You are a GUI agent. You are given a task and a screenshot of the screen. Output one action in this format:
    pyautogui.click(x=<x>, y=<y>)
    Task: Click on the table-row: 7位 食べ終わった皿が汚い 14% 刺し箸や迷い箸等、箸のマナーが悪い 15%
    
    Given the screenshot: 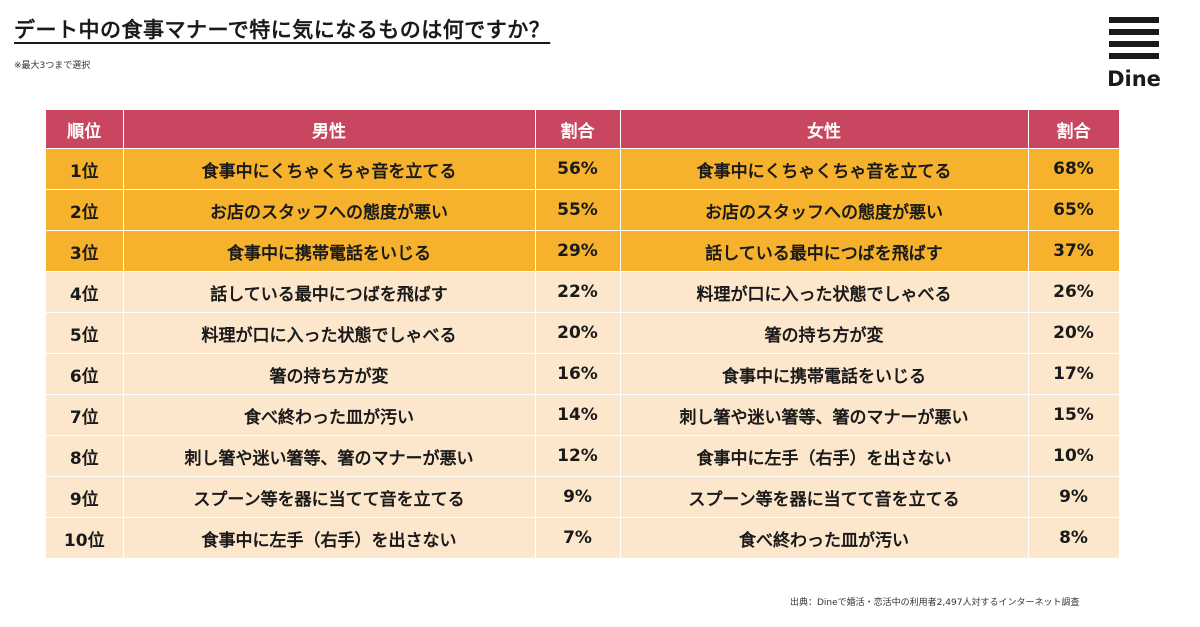 What is the action you would take?
    pyautogui.click(x=583, y=415)
    